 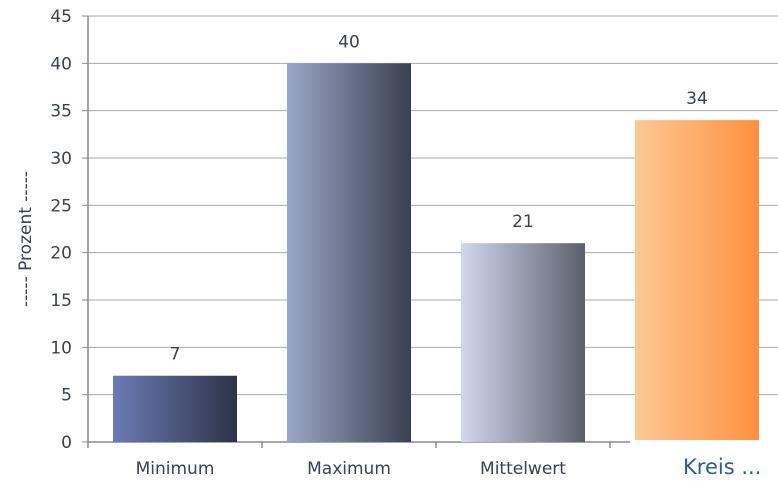 What do you see at coordinates (66, 443) in the screenshot?
I see `y-tick-label: 0` at bounding box center [66, 443].